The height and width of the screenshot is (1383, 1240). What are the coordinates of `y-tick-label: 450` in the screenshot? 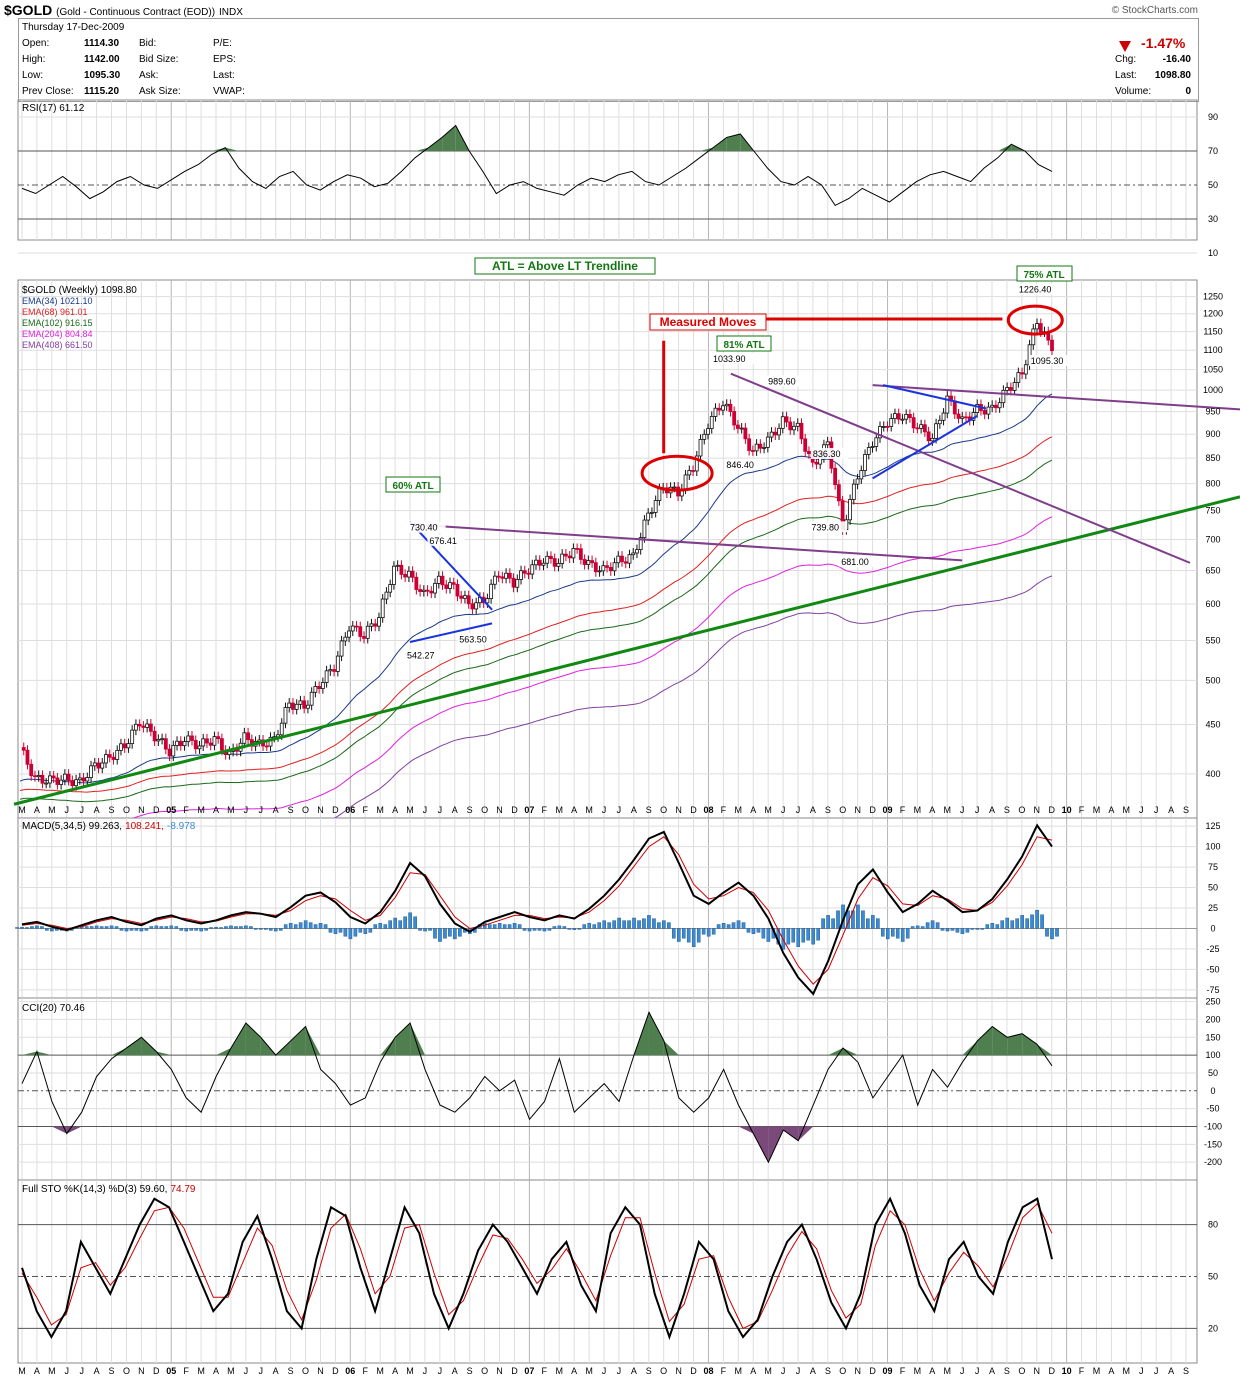 It's located at (1212, 725).